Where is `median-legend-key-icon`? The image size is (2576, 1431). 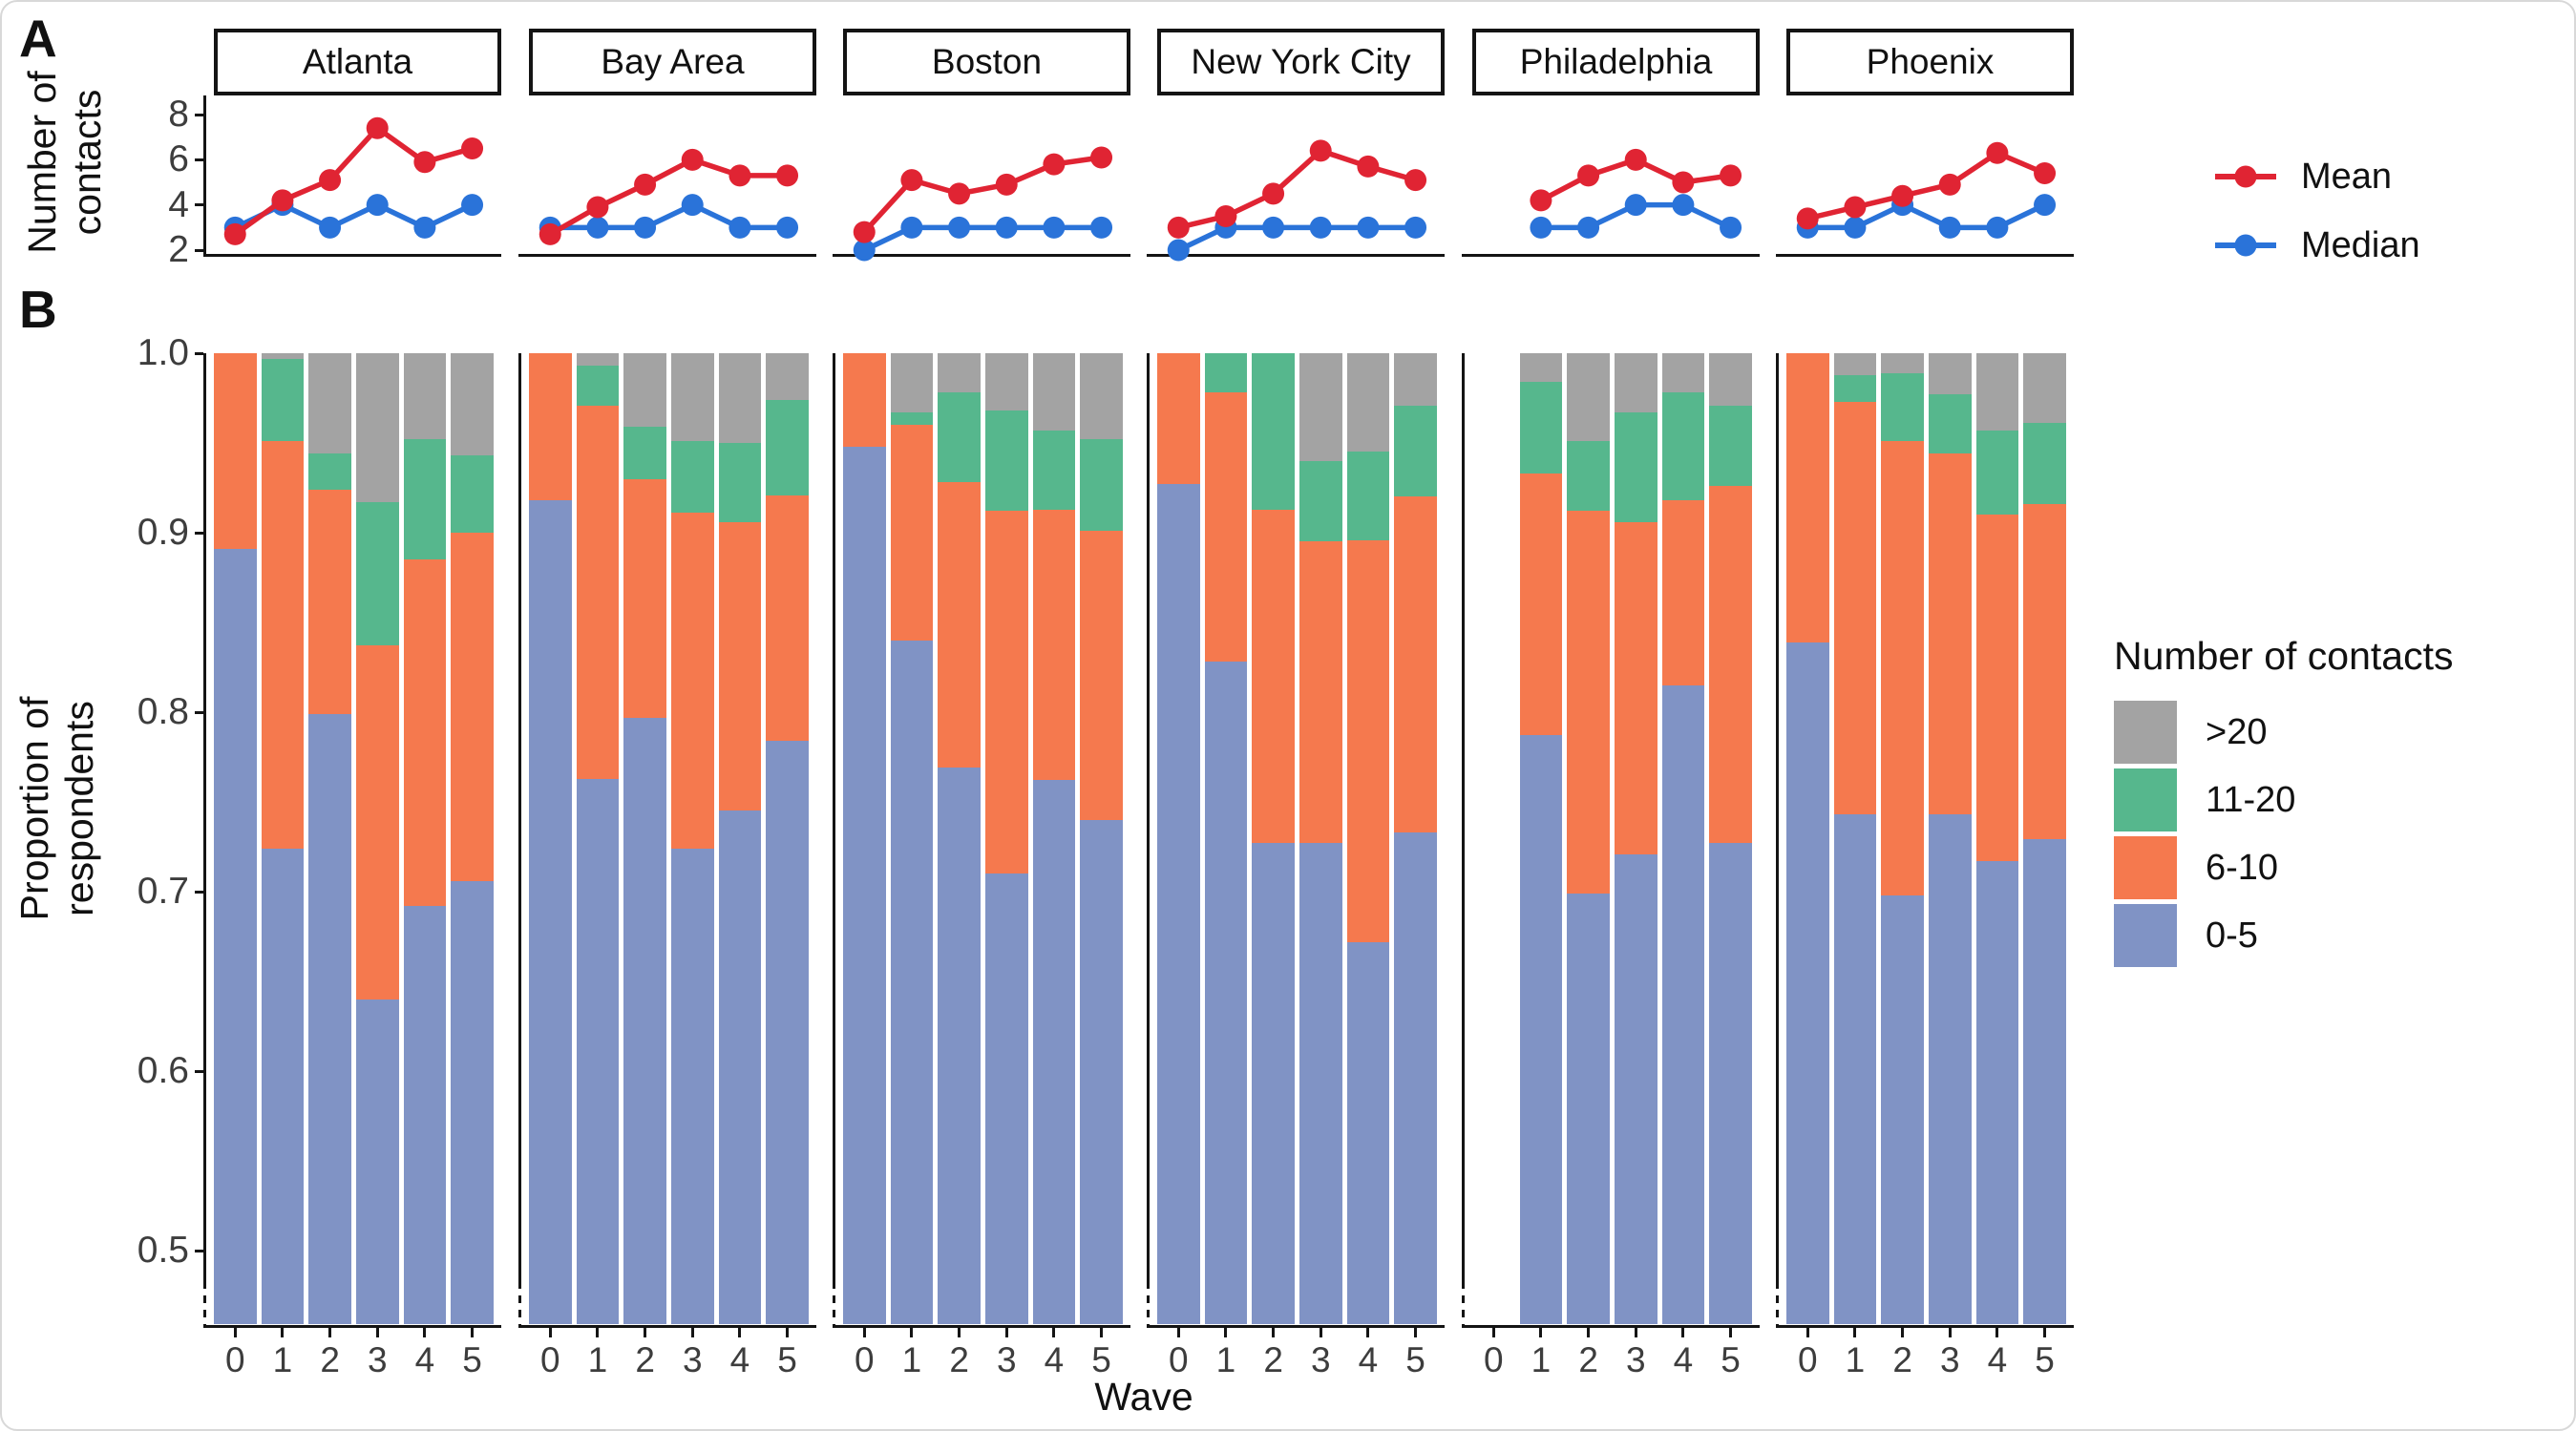
median-legend-key-icon is located at coordinates (2245, 245).